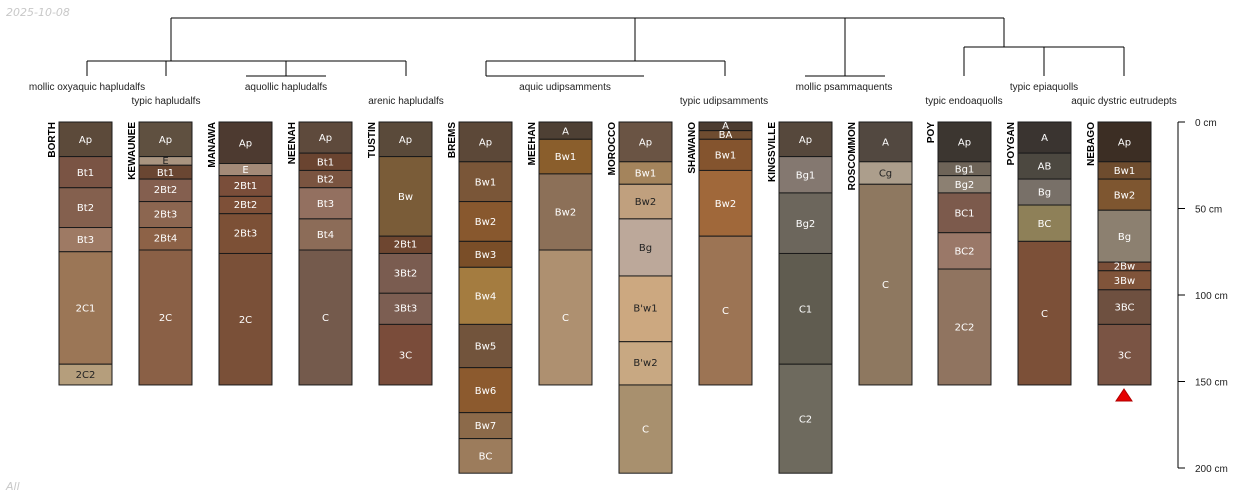  What do you see at coordinates (485, 346) in the screenshot?
I see `horizon-brems-bw5` at bounding box center [485, 346].